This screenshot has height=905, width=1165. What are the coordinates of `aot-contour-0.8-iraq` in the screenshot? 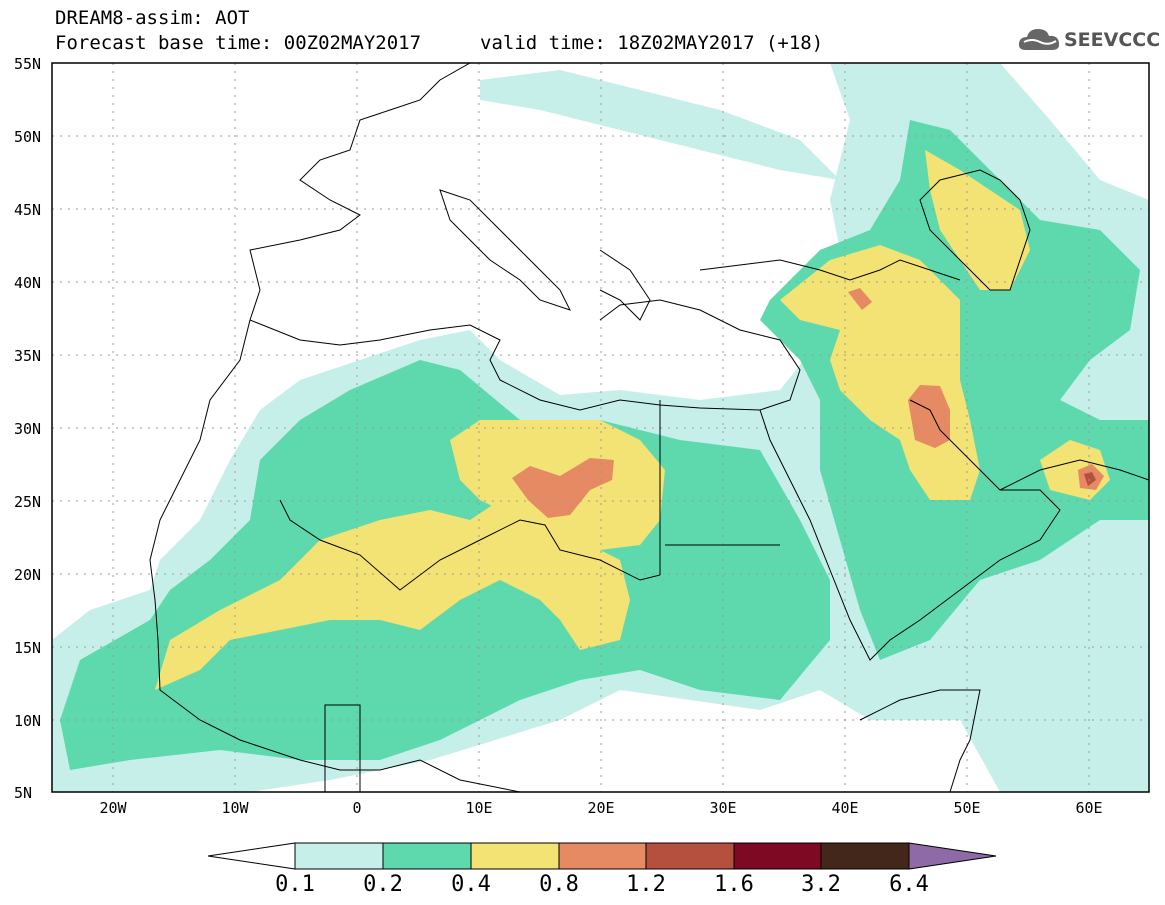 It's located at (929, 416).